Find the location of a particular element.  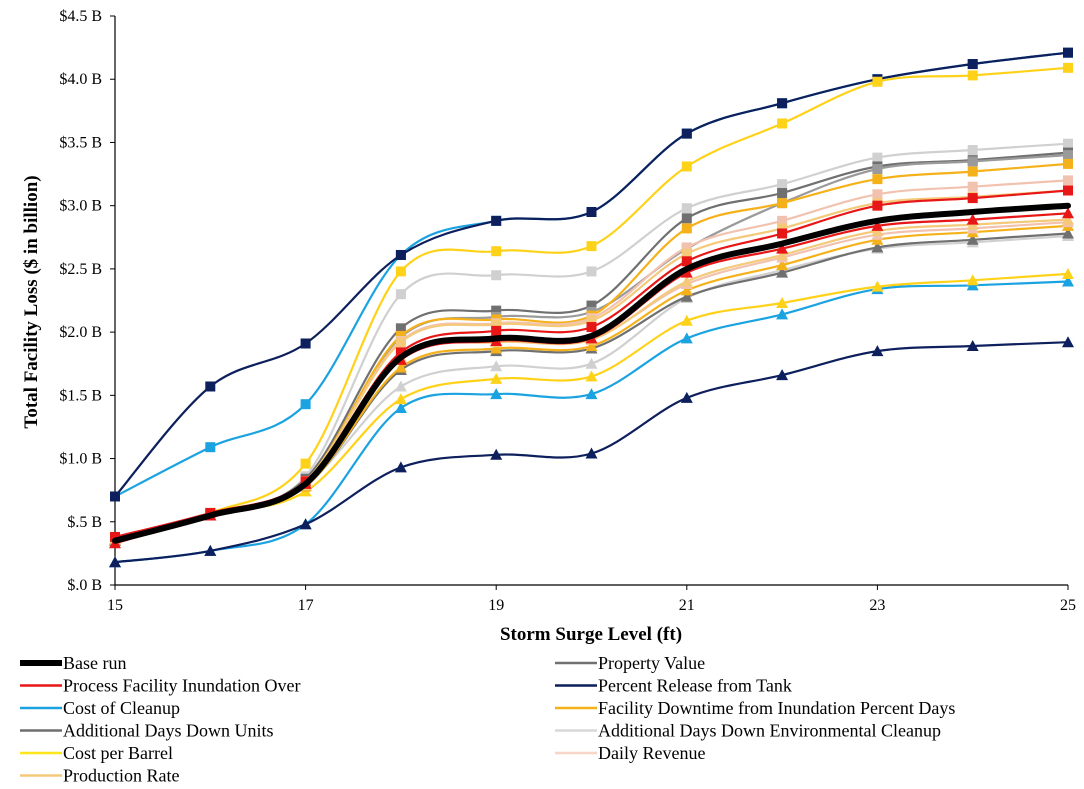

legend-item: Cost of Cleanup is located at coordinates (100, 708).